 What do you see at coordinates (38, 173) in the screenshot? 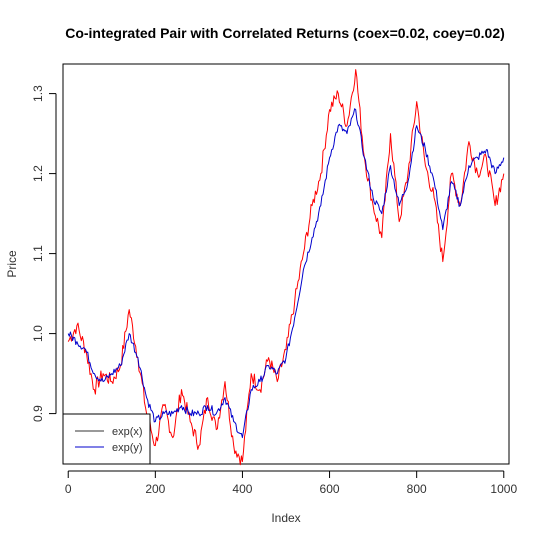
I see `y-tick-label: 1.2` at bounding box center [38, 173].